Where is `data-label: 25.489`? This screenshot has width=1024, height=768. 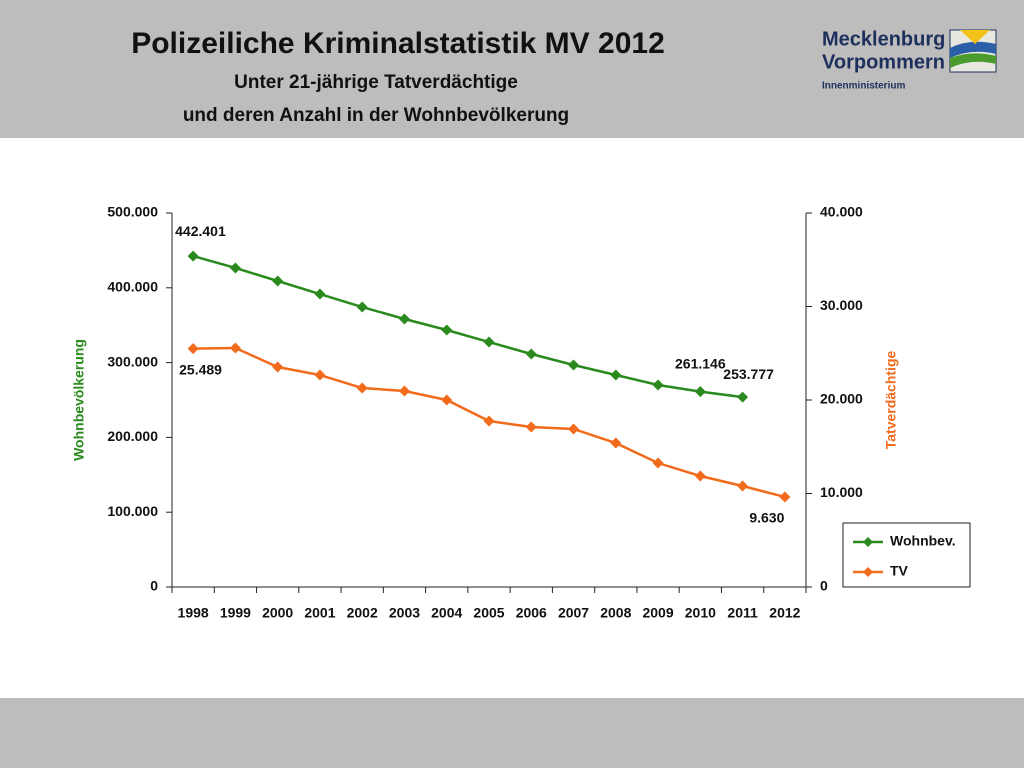
data-label: 25.489 is located at coordinates (200, 369).